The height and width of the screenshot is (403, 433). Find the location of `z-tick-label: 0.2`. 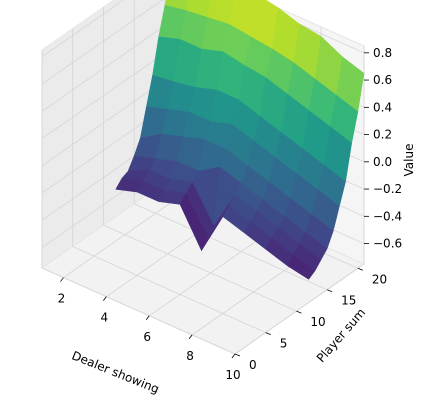

z-tick-label: 0.2 is located at coordinates (382, 135).